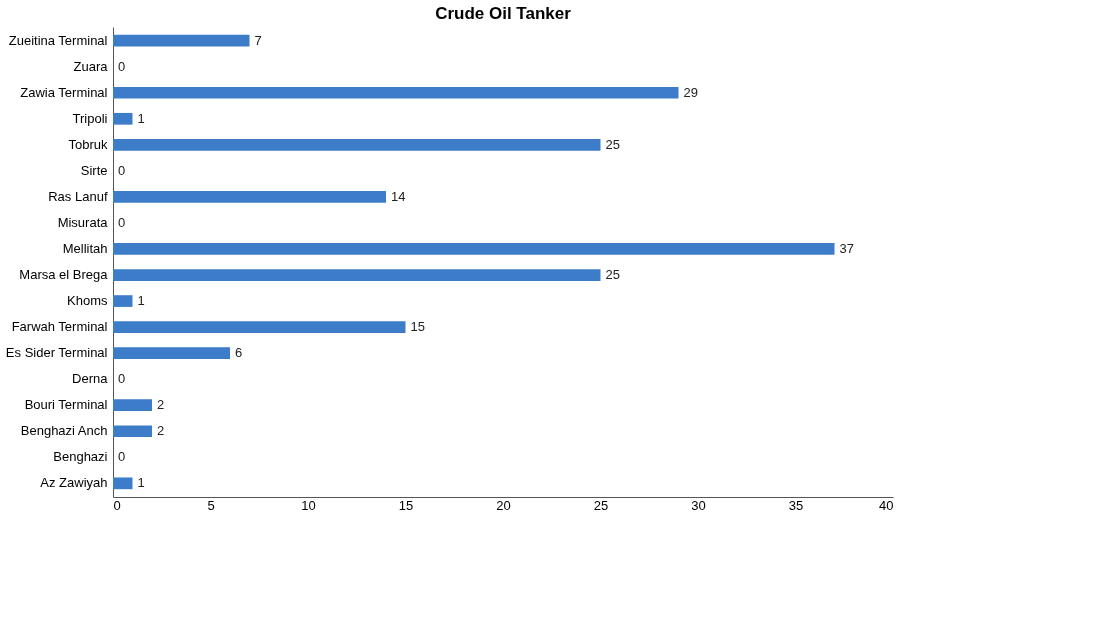 Image resolution: width=1111 pixels, height=629 pixels. What do you see at coordinates (308, 505) in the screenshot?
I see `x-tick-label: 10` at bounding box center [308, 505].